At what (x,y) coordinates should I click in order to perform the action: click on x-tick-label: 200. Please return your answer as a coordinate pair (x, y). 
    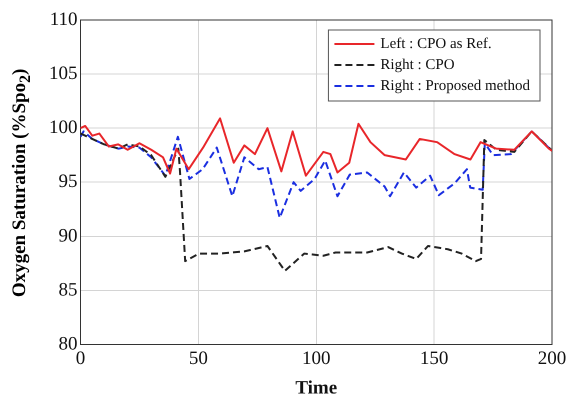
    Looking at the image, I should click on (552, 358).